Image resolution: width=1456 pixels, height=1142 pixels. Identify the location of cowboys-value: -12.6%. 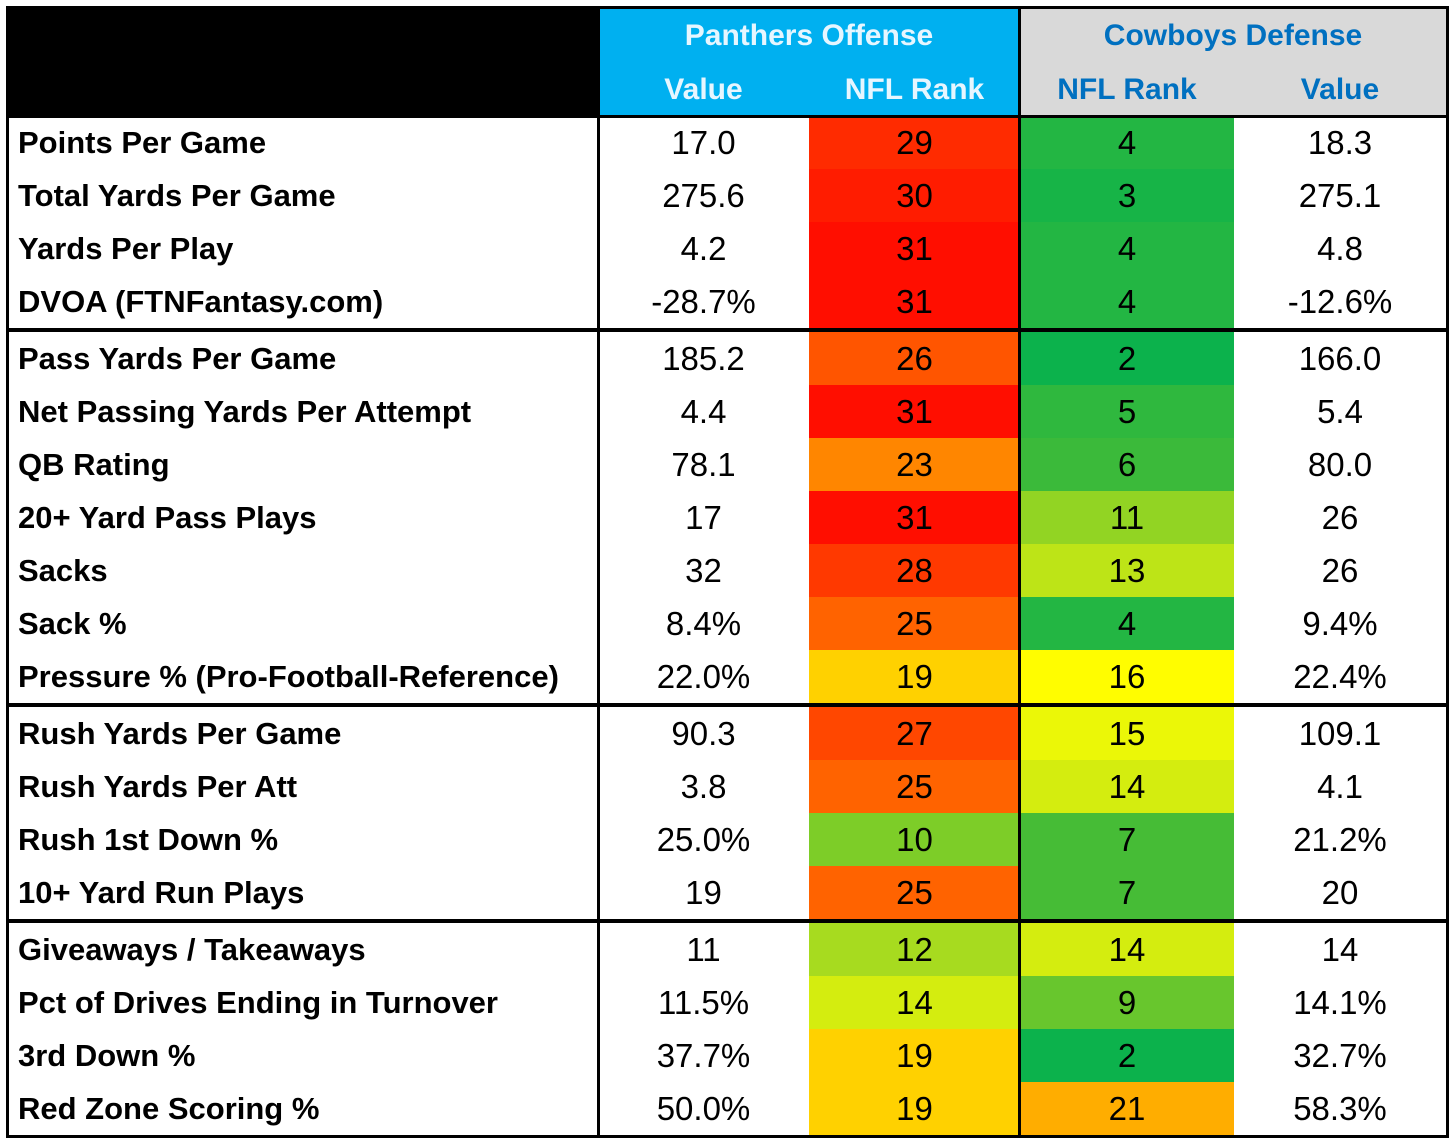
(1340, 301).